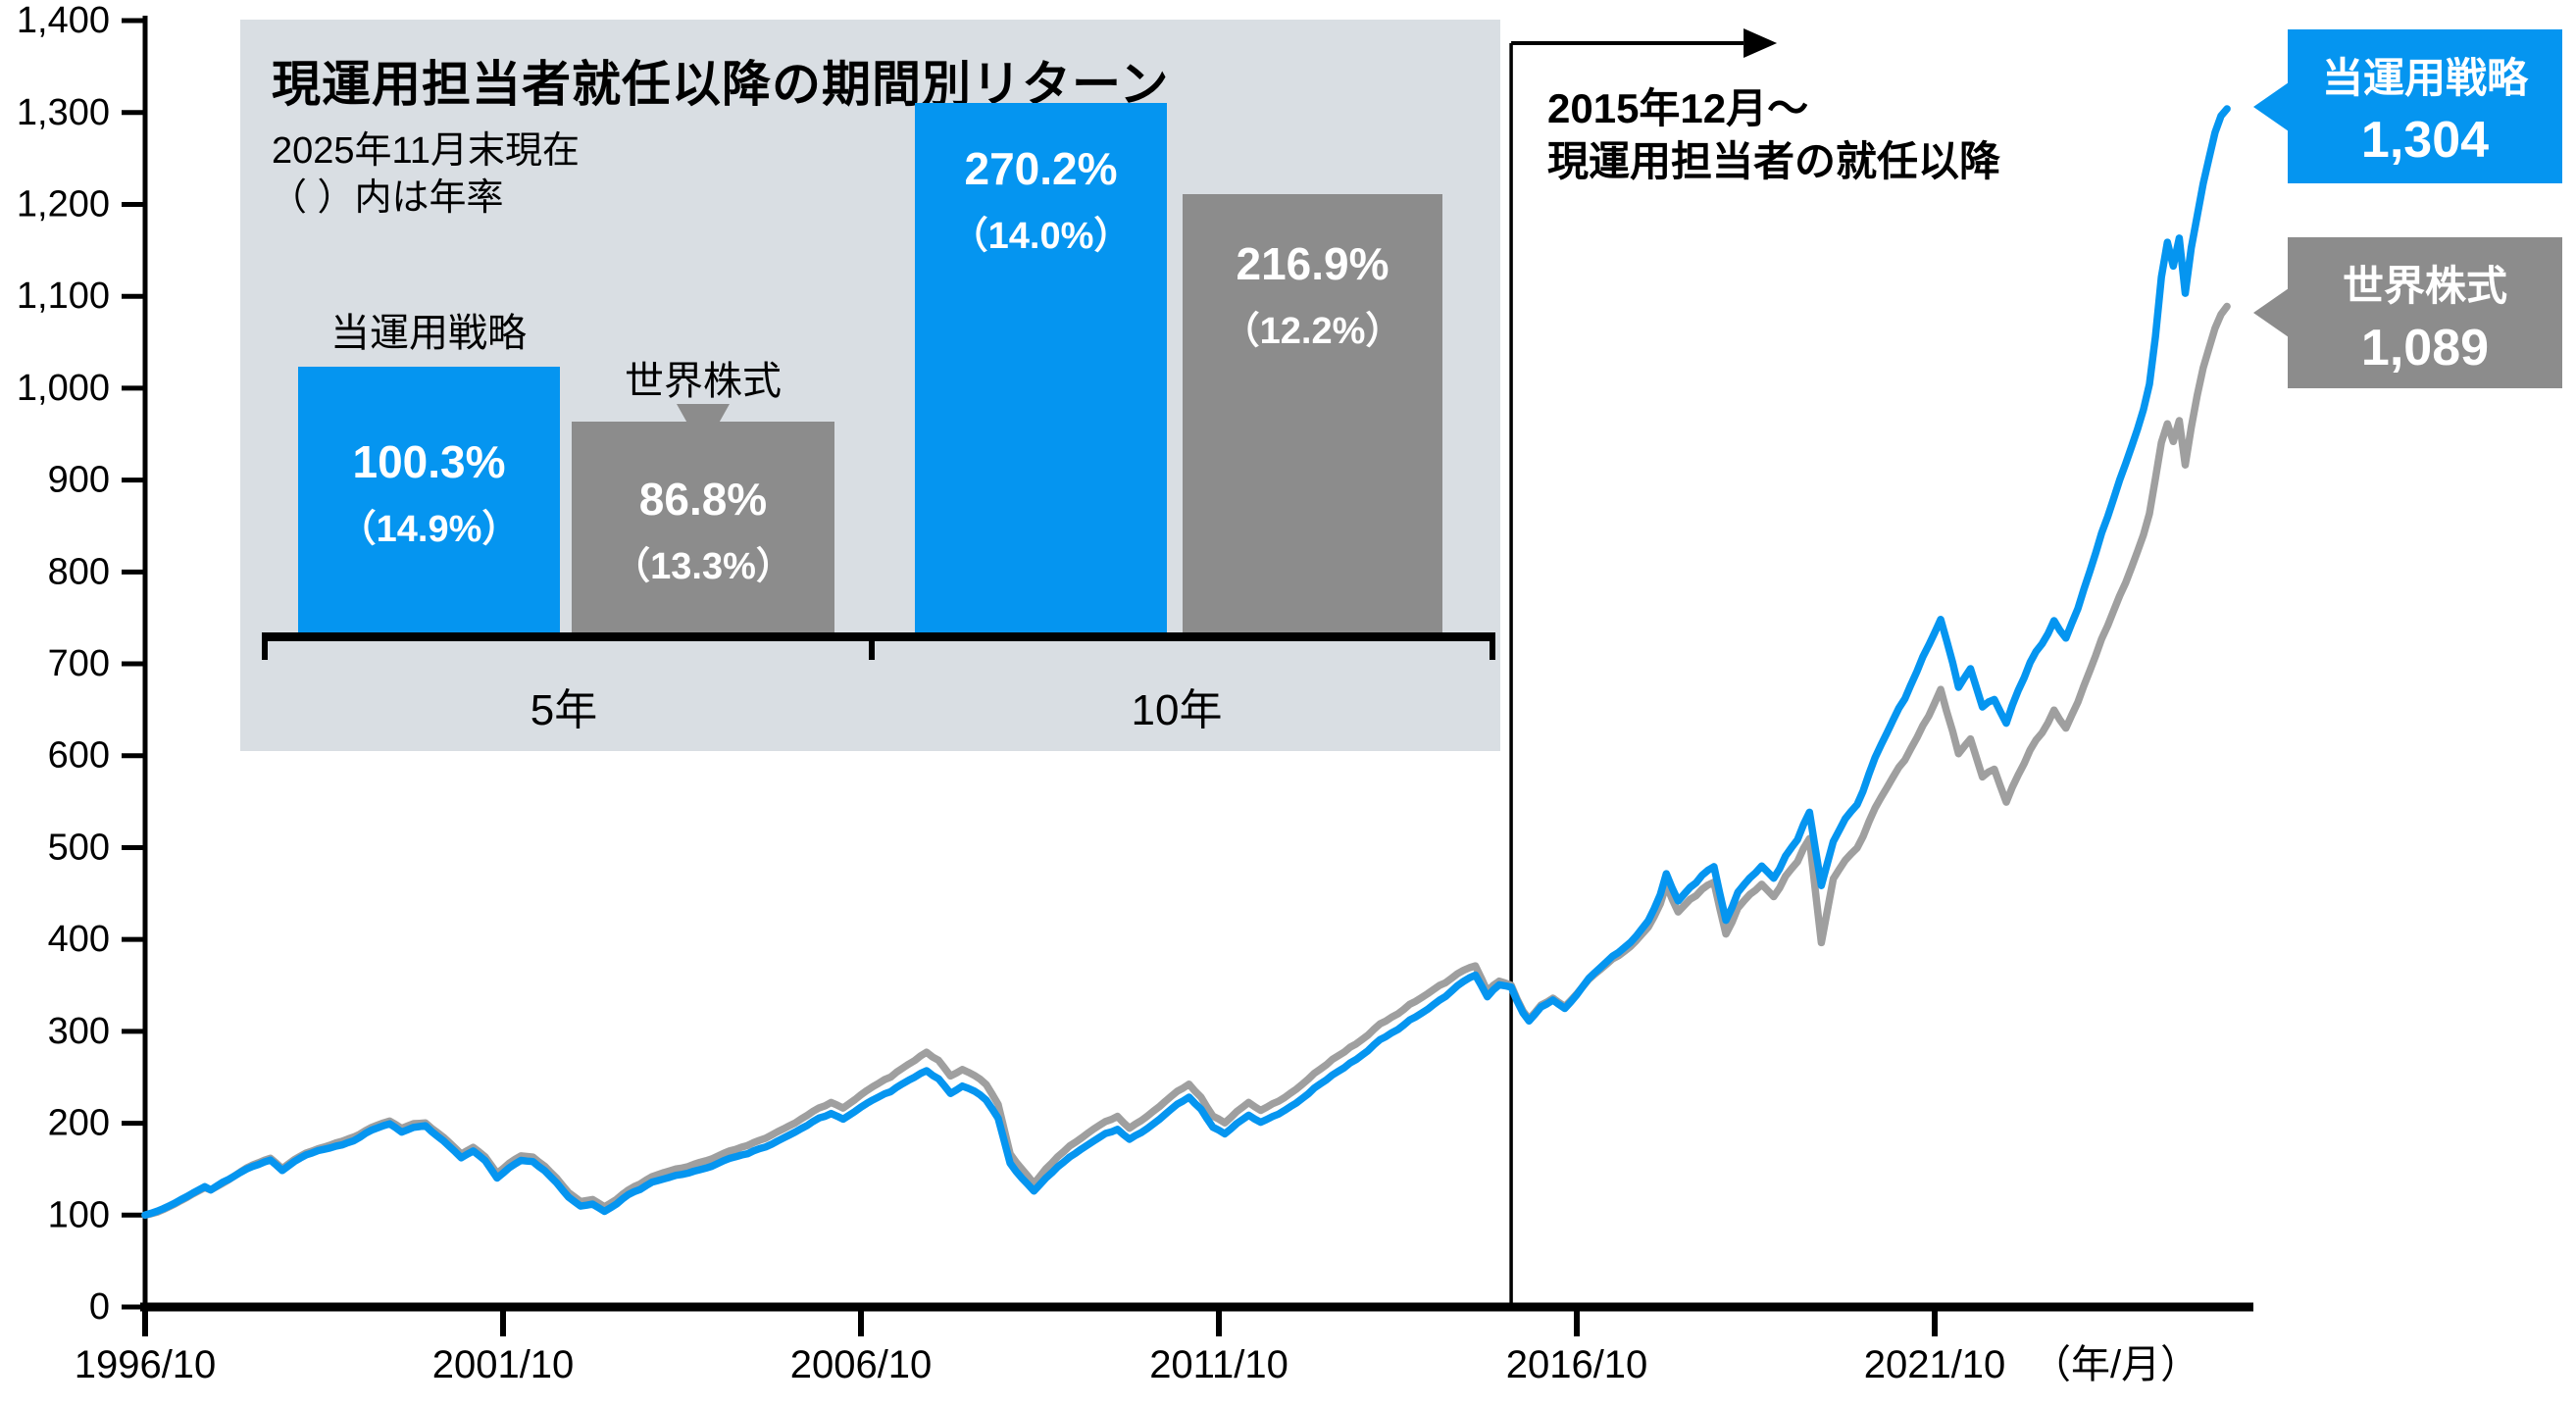  Describe the element at coordinates (1312, 263) in the screenshot. I see `bar-value-label: 216.9%` at that location.